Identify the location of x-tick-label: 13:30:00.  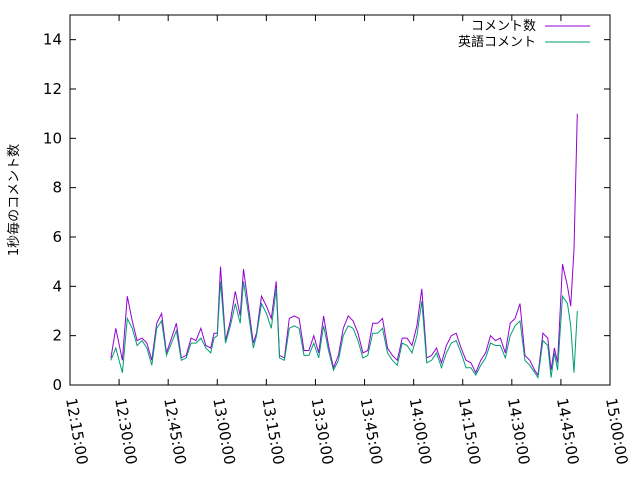
(322, 431).